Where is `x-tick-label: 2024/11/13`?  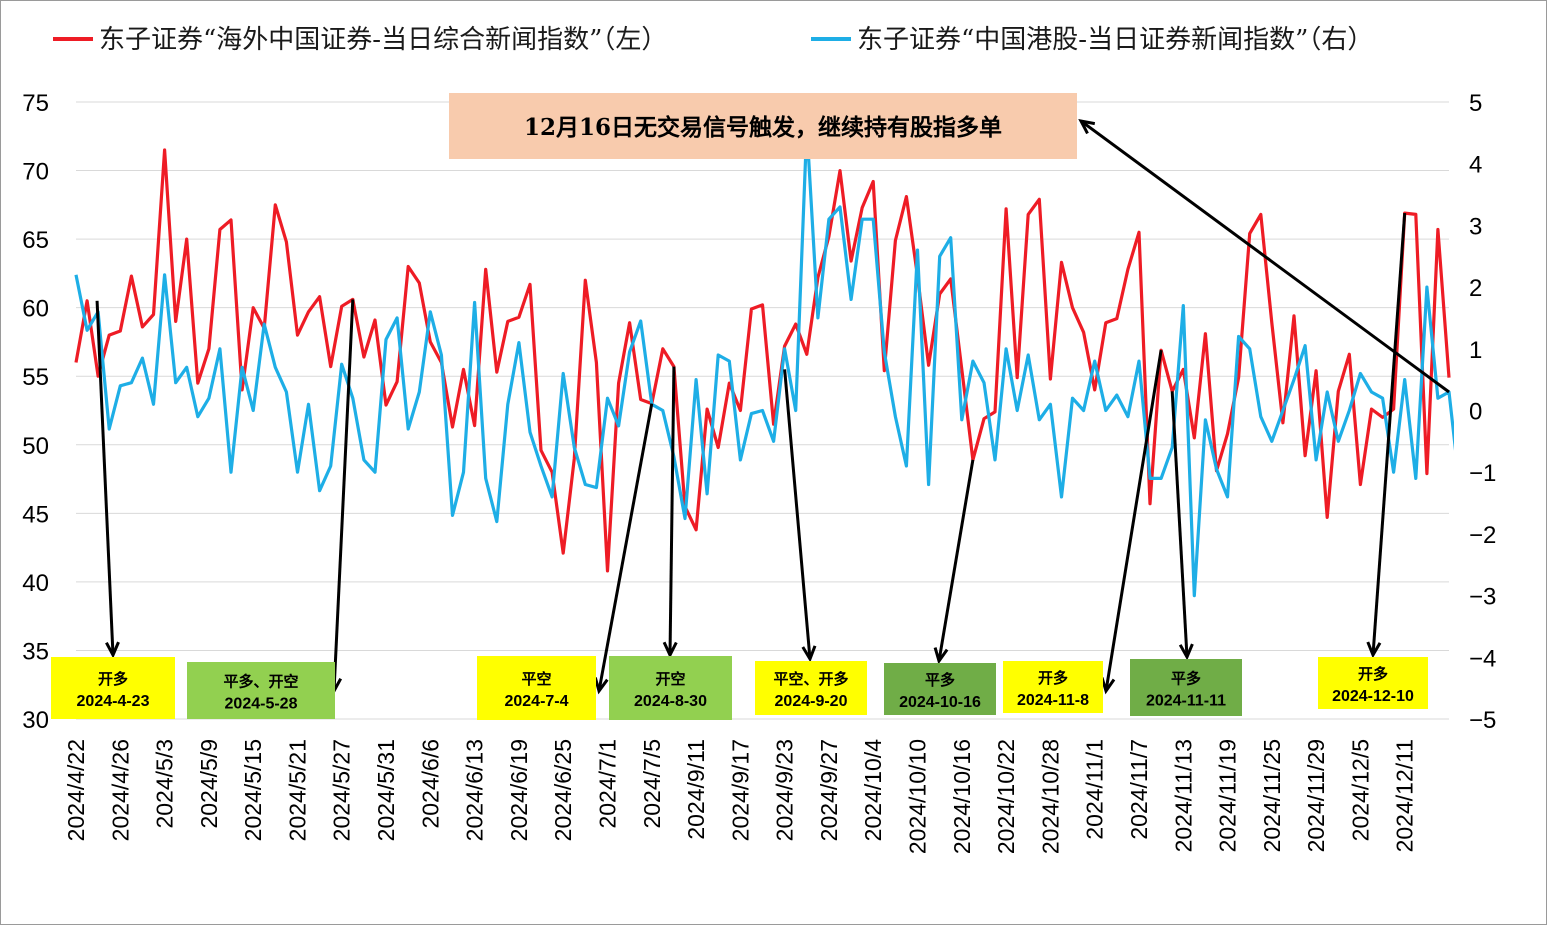 x-tick-label: 2024/11/13 is located at coordinates (1183, 795).